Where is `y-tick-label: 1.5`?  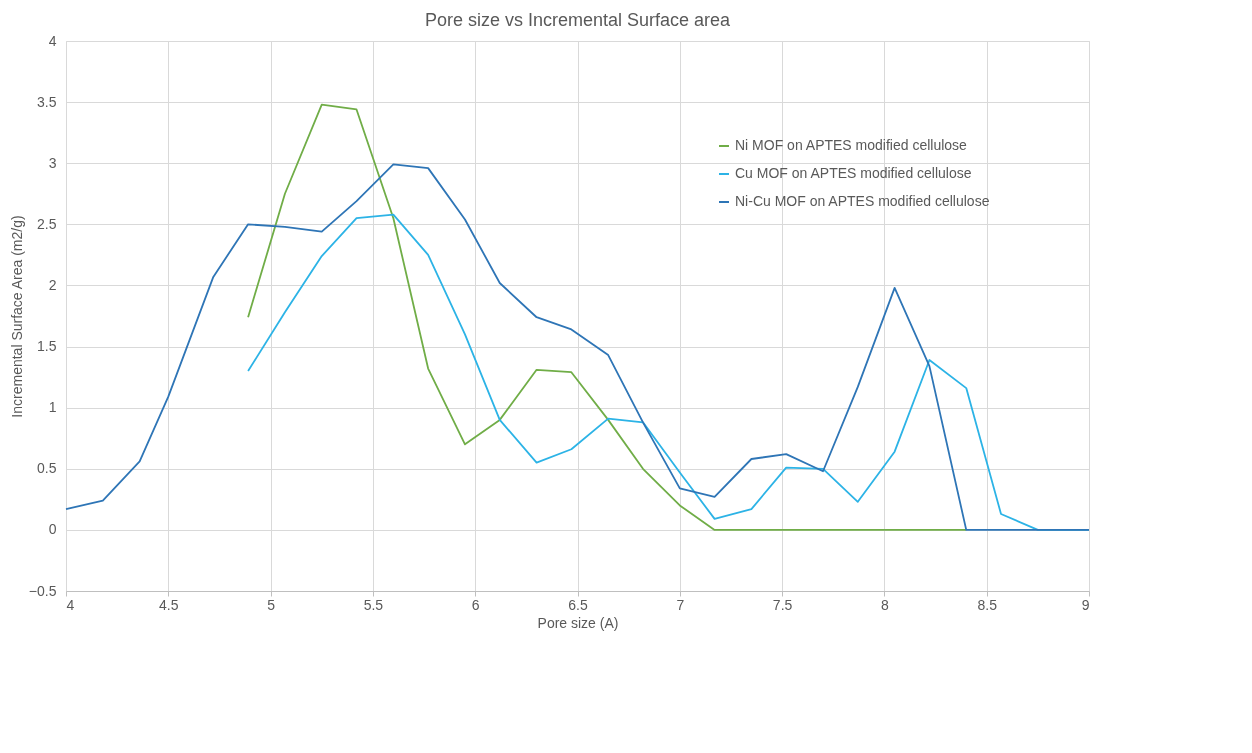 y-tick-label: 1.5 is located at coordinates (47, 346).